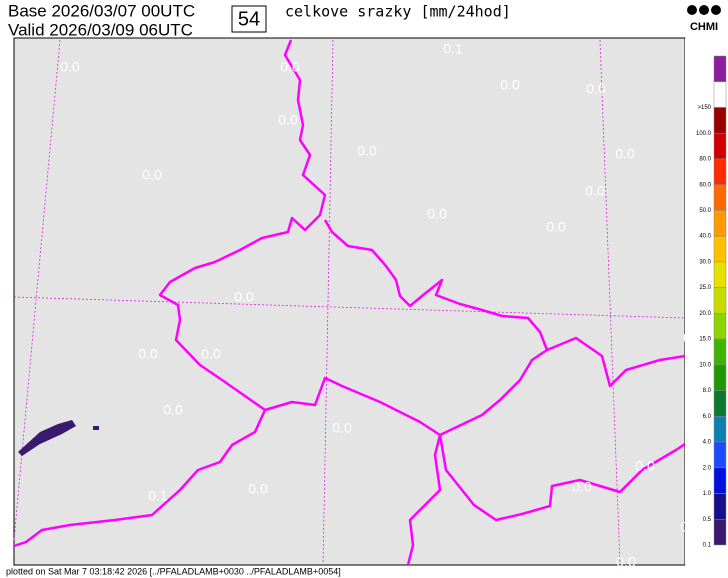 This screenshot has height=578, width=728. What do you see at coordinates (705, 262) in the screenshot?
I see `legend-label: 30.0` at bounding box center [705, 262].